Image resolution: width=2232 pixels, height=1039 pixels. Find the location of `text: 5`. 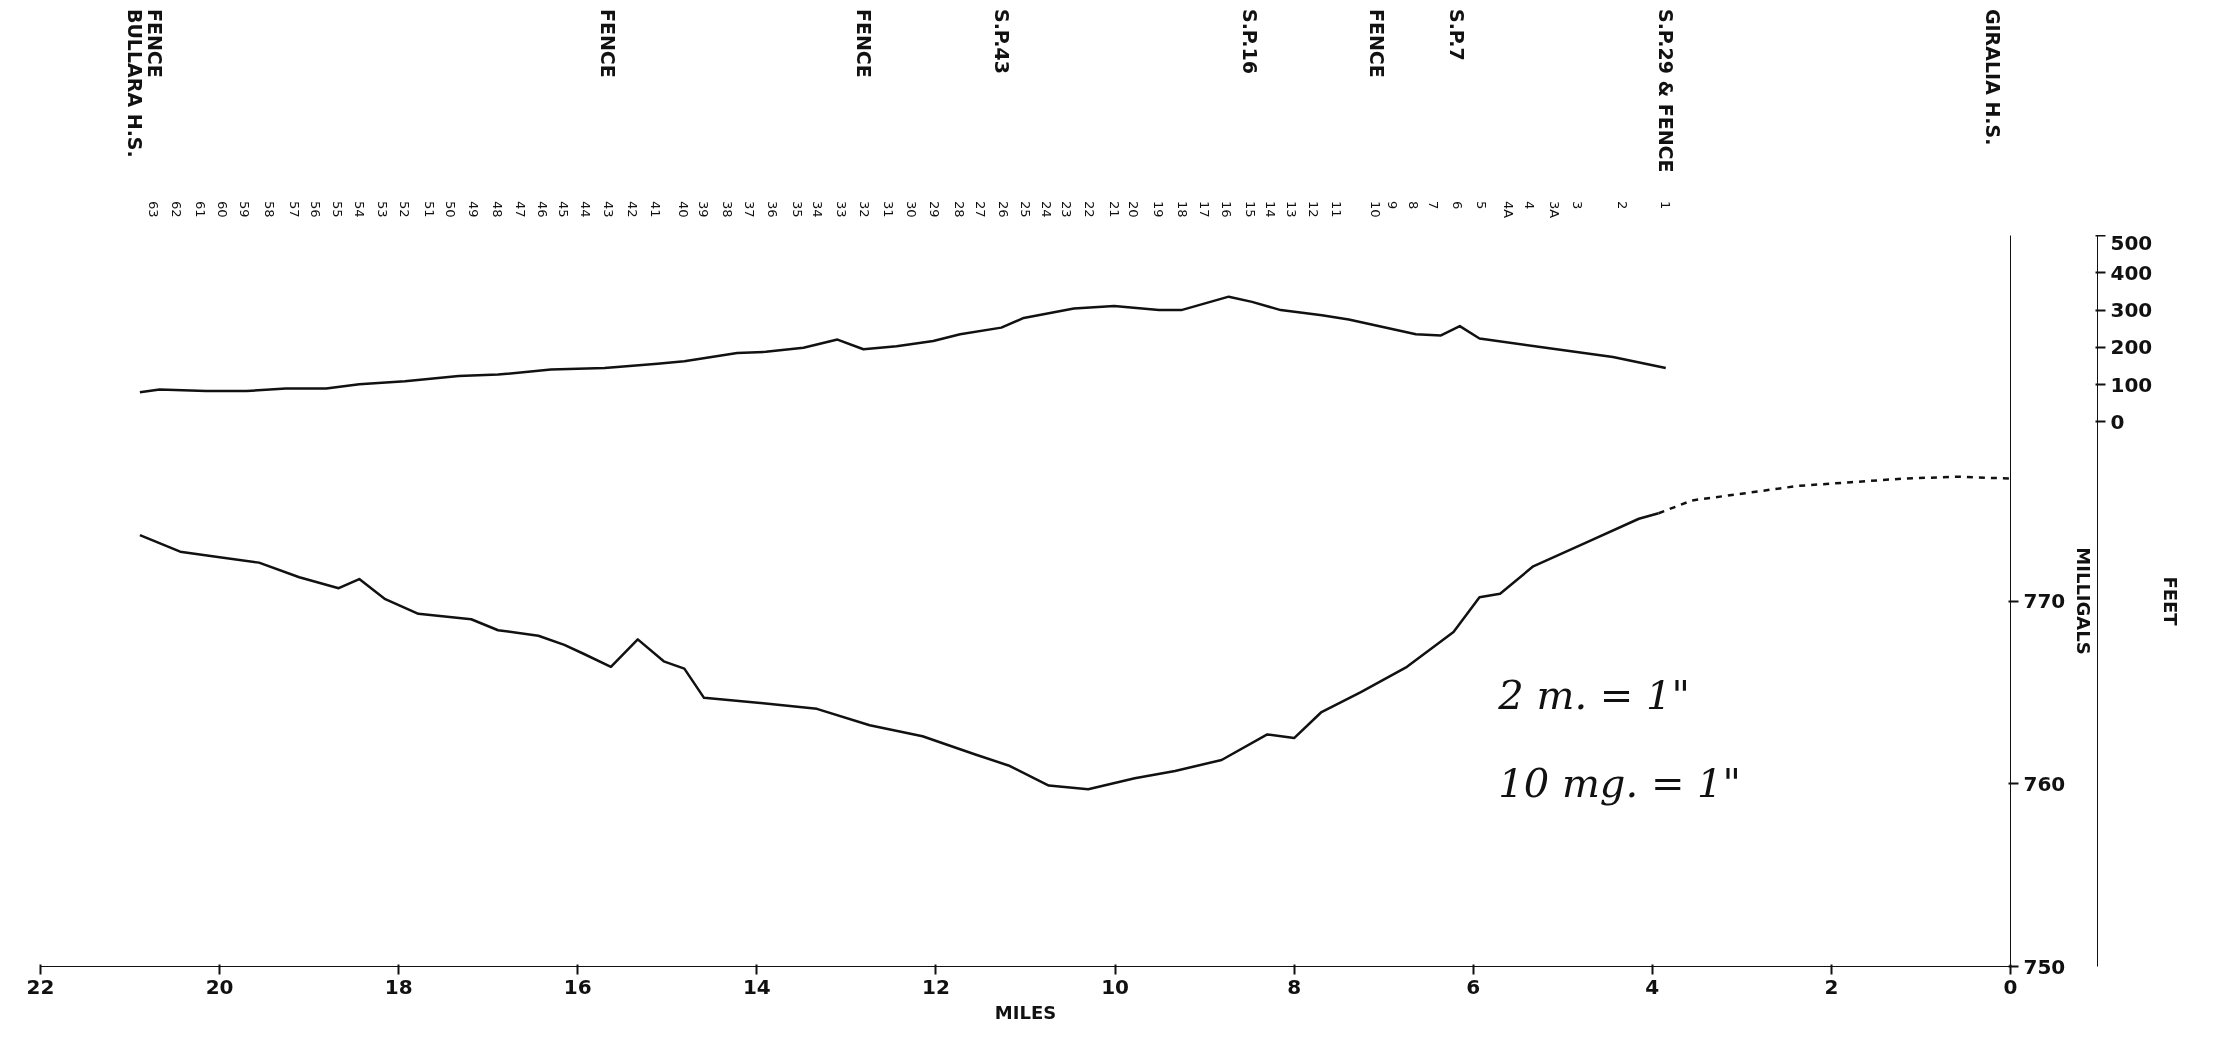

text: 5 is located at coordinates (1481, 205).